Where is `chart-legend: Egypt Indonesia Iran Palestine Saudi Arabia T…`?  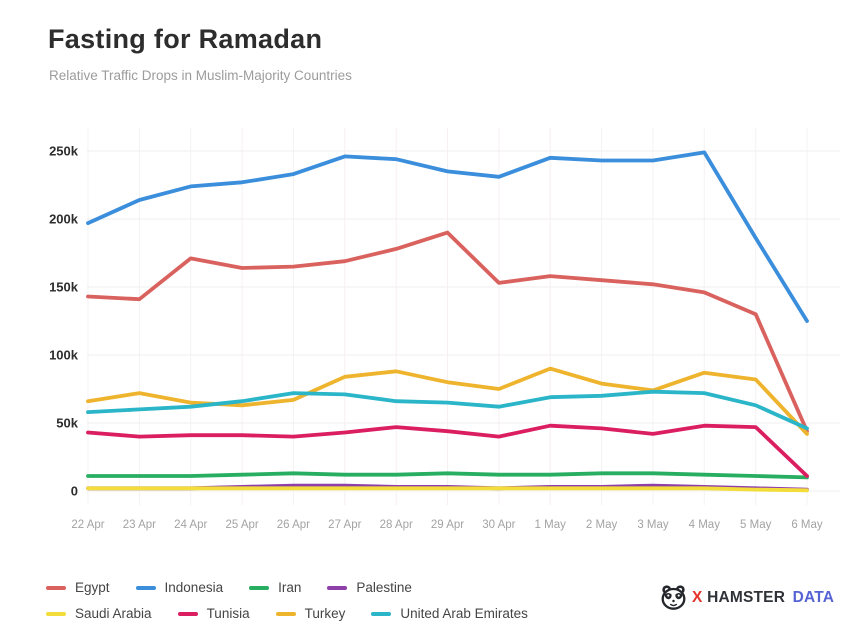 chart-legend: Egypt Indonesia Iran Palestine Saudi Arabia T… is located at coordinates (287, 600).